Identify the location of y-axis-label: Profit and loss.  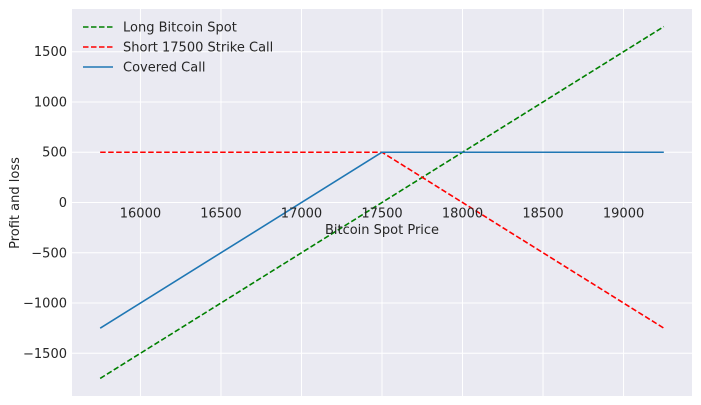
(15, 203).